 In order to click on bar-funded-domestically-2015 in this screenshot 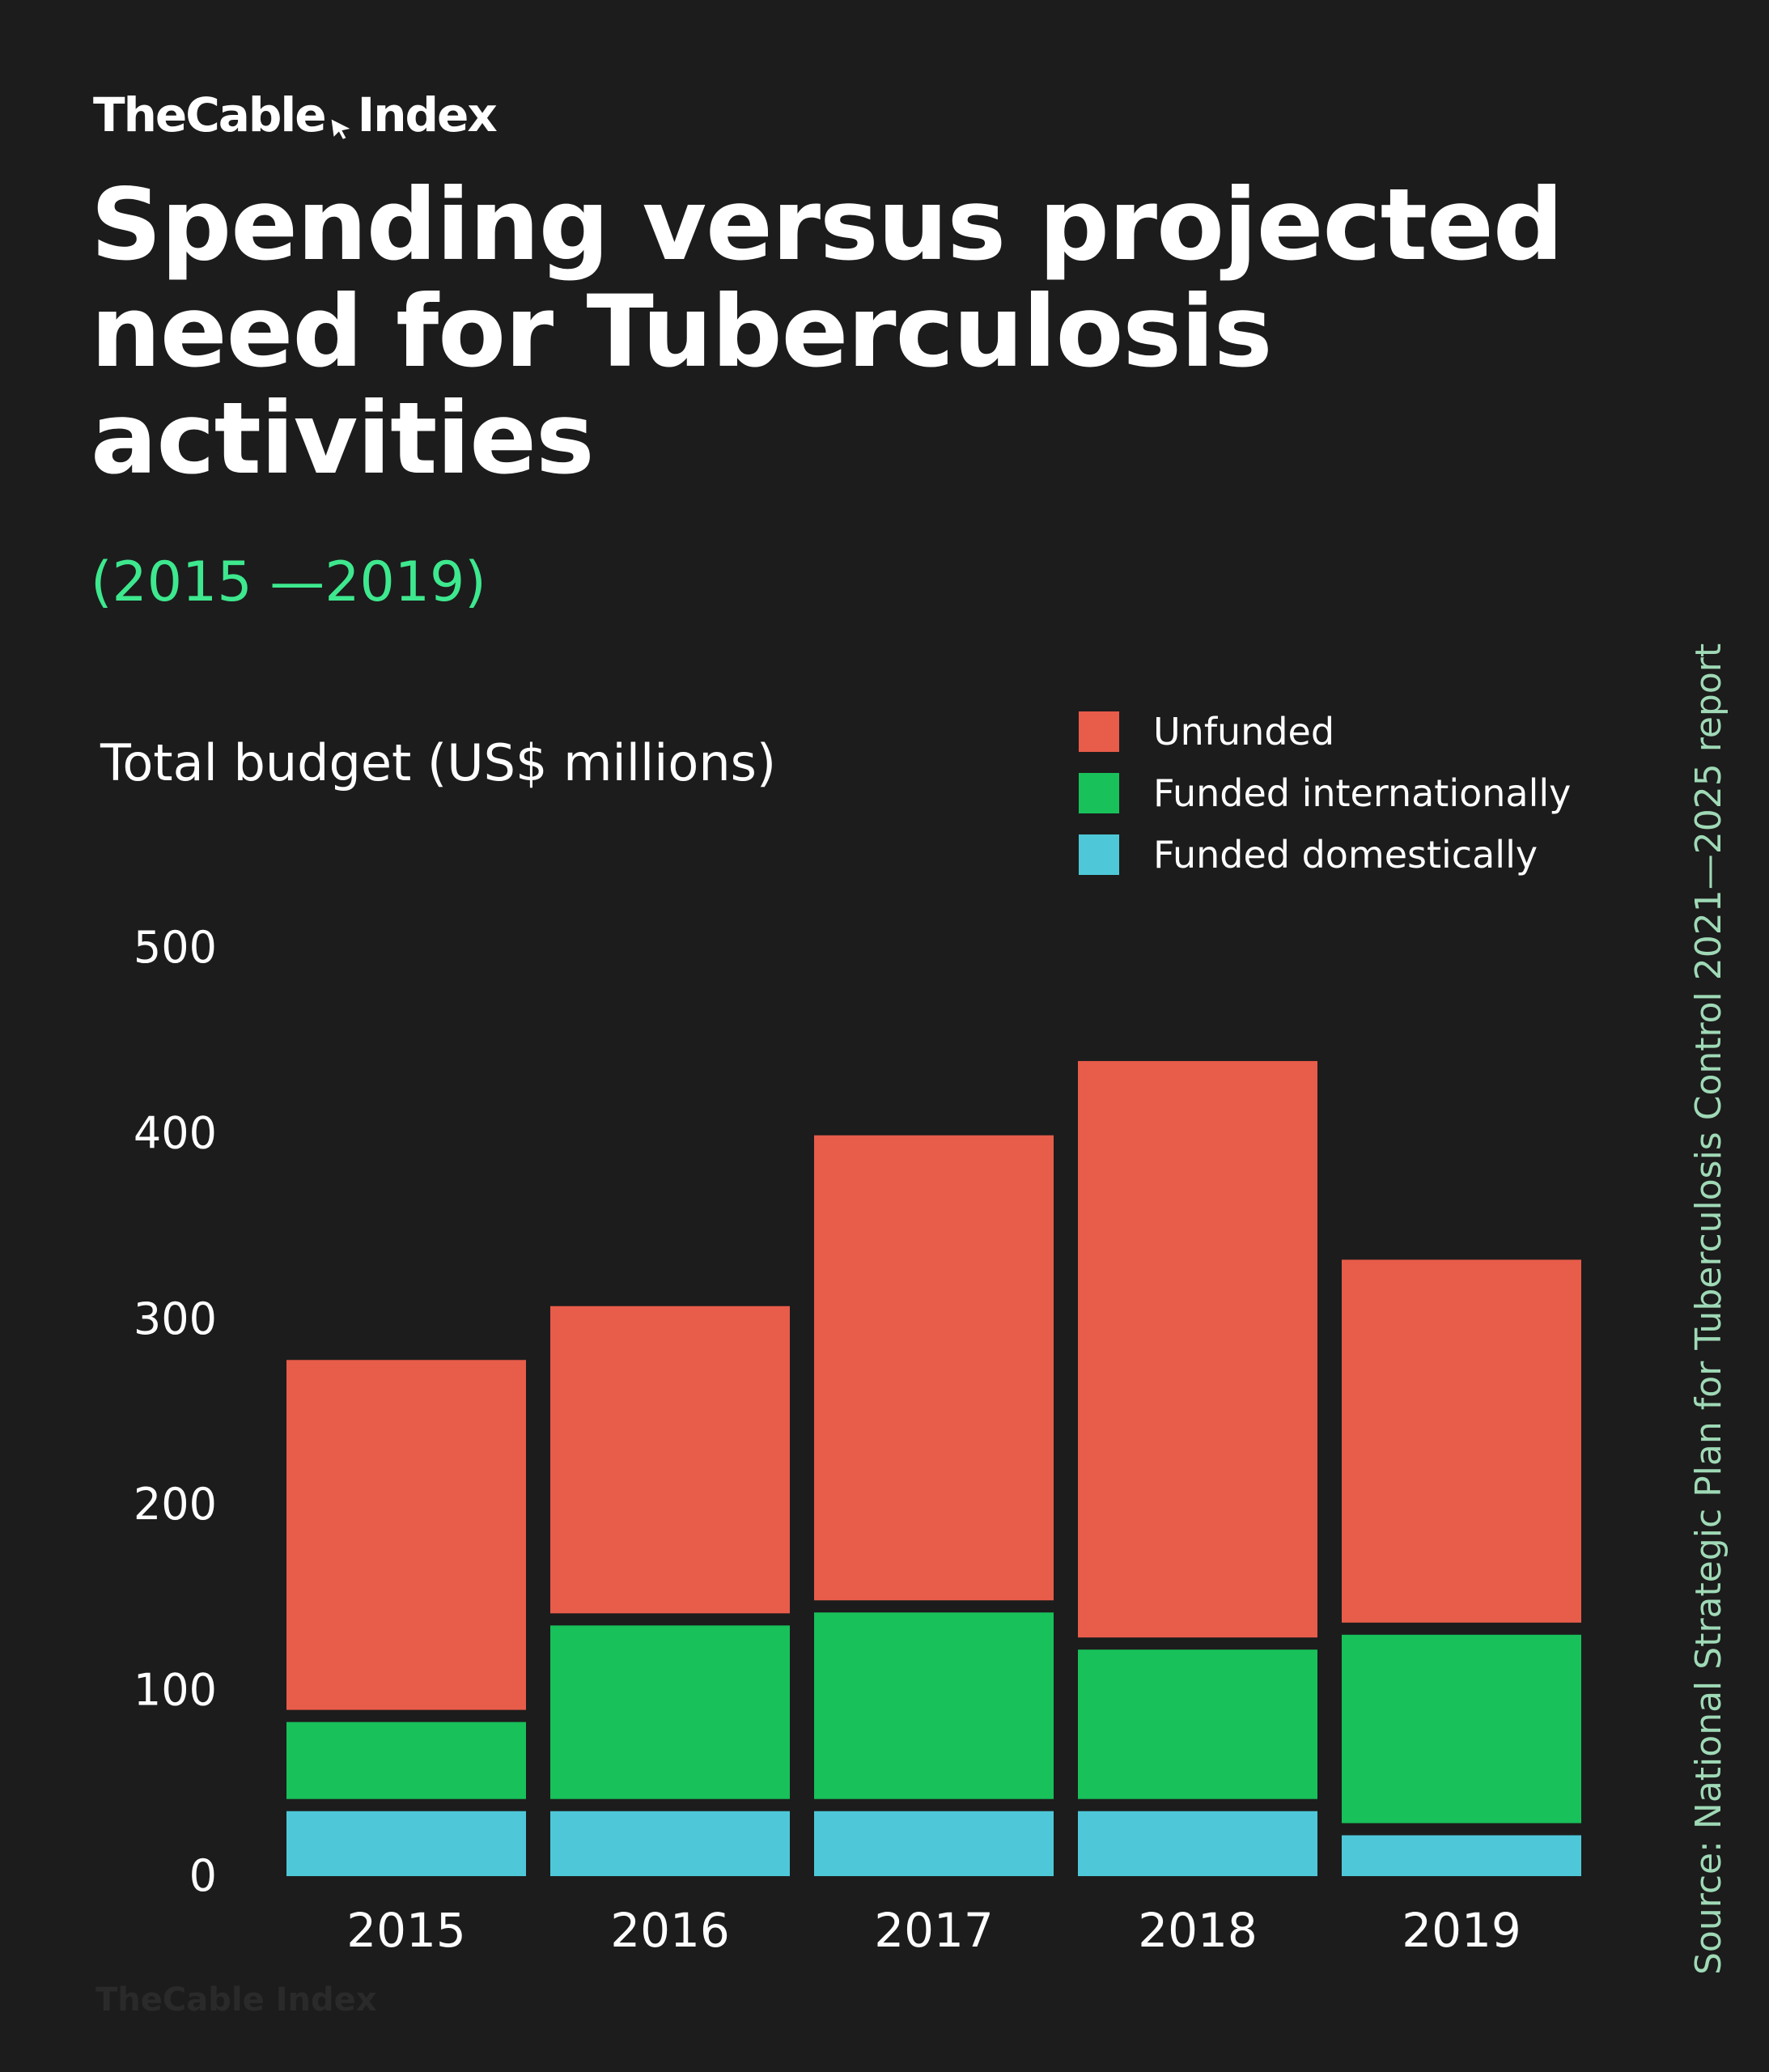, I will do `click(406, 1843)`.